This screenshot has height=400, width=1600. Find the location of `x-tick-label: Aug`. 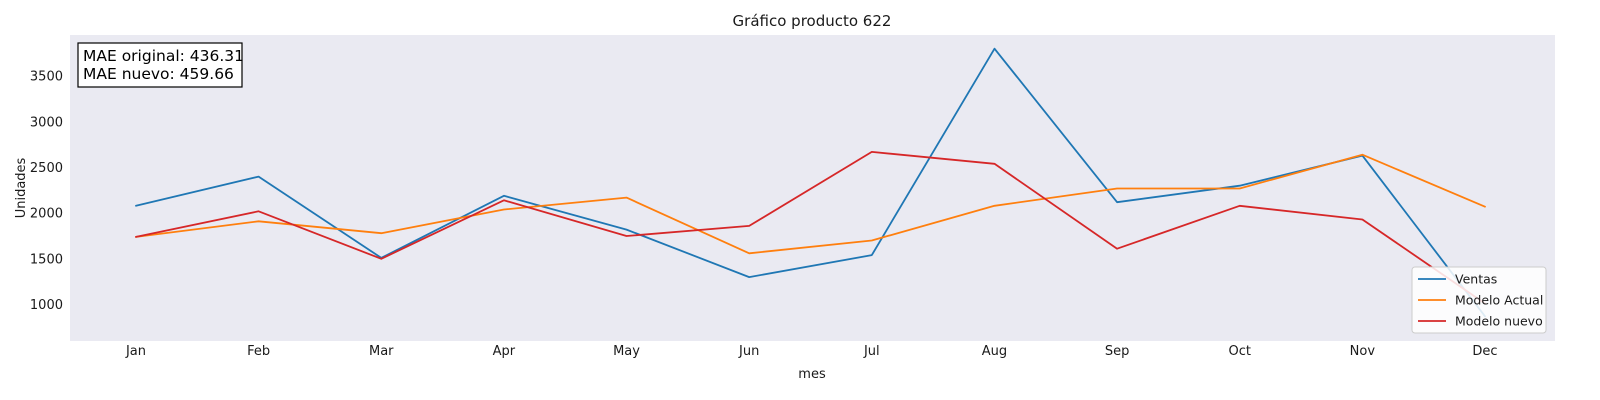

x-tick-label: Aug is located at coordinates (994, 351).